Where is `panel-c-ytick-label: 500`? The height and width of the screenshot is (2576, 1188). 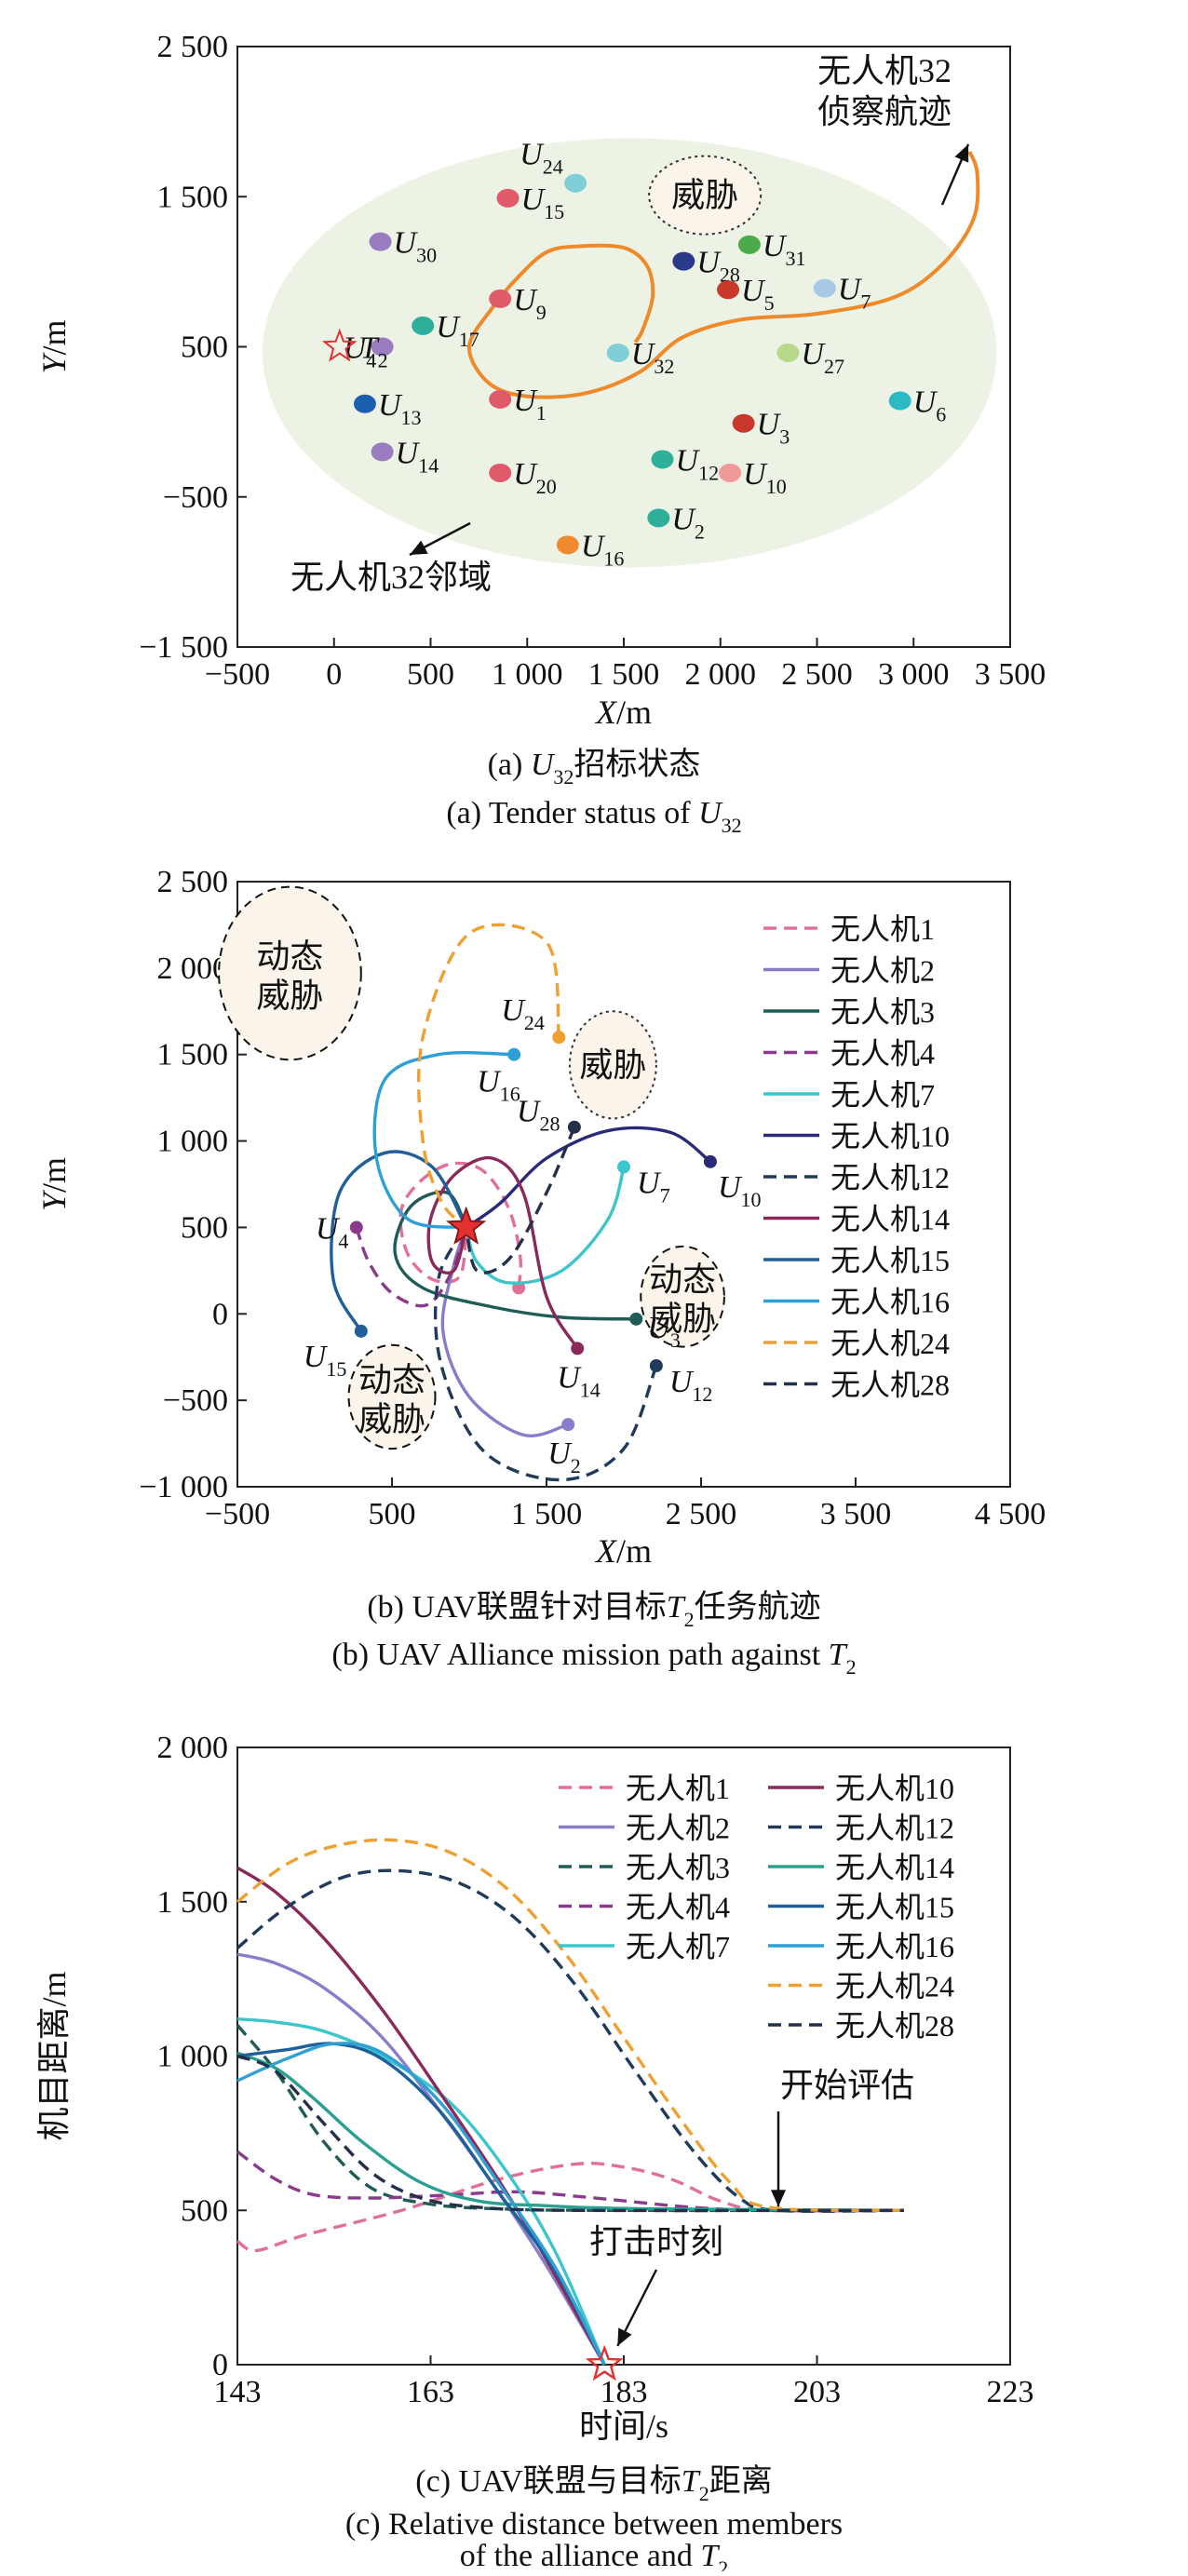
panel-c-ytick-label: 500 is located at coordinates (205, 2210).